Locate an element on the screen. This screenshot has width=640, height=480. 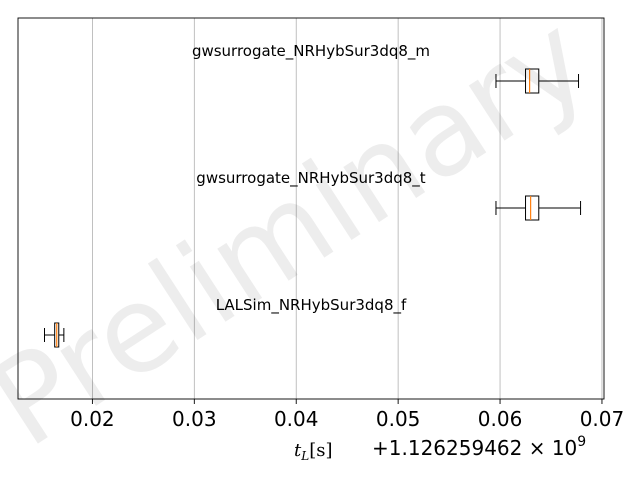
series-label: gwsurrogate_NRHybSur3dq8_t is located at coordinates (310, 178).